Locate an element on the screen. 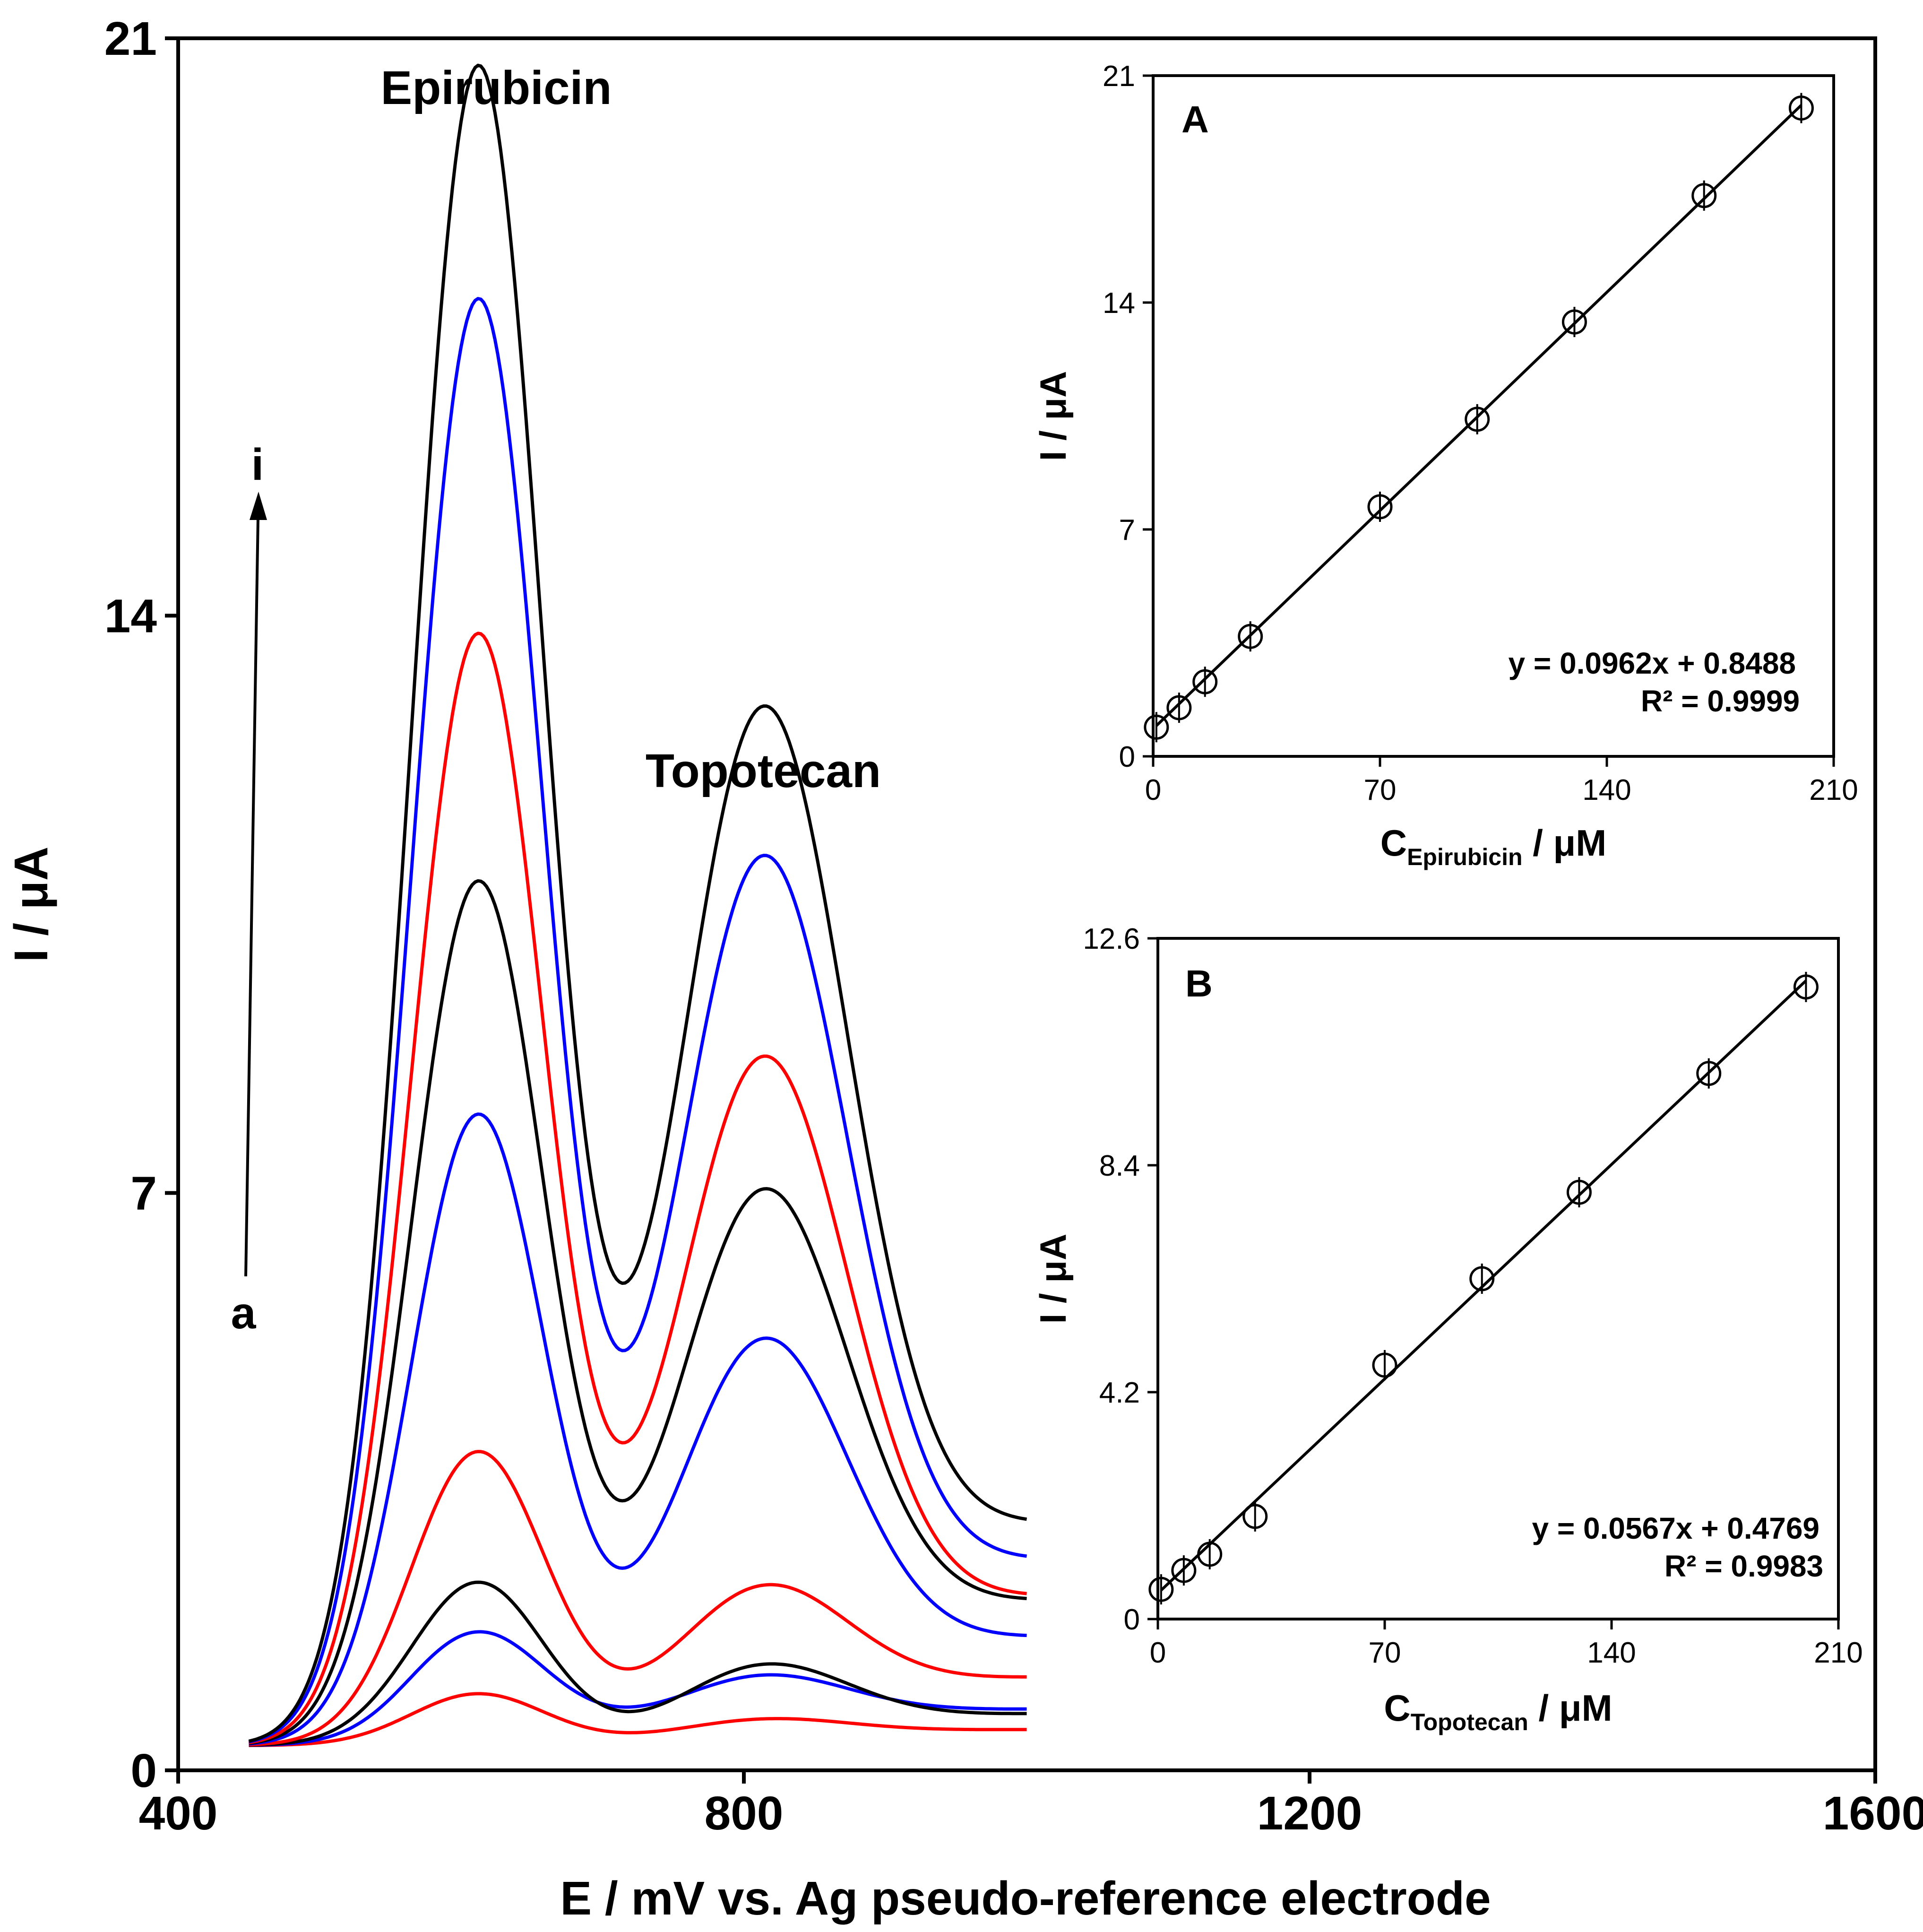  inset-a-fit-line is located at coordinates (1478, 415).